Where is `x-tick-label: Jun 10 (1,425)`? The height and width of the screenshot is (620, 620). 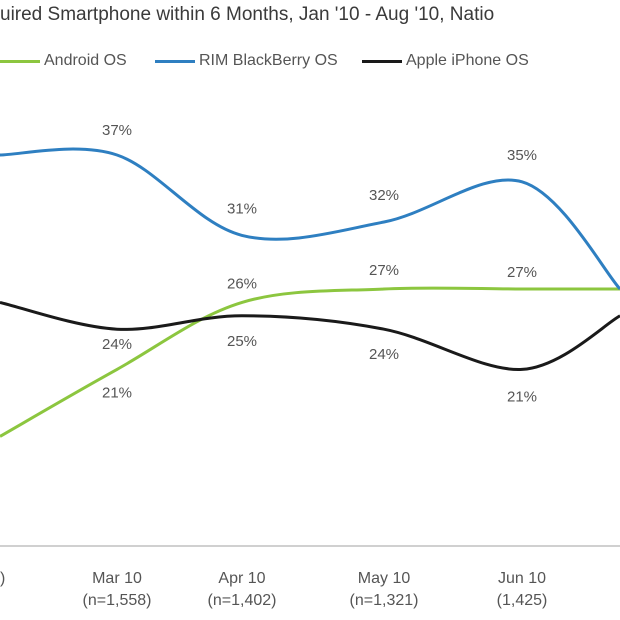
x-tick-label: Jun 10 (1,425) is located at coordinates (522, 590).